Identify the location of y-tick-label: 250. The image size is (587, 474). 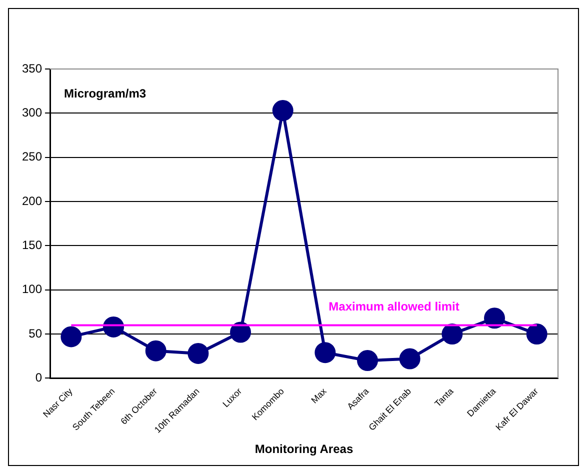
(32, 157).